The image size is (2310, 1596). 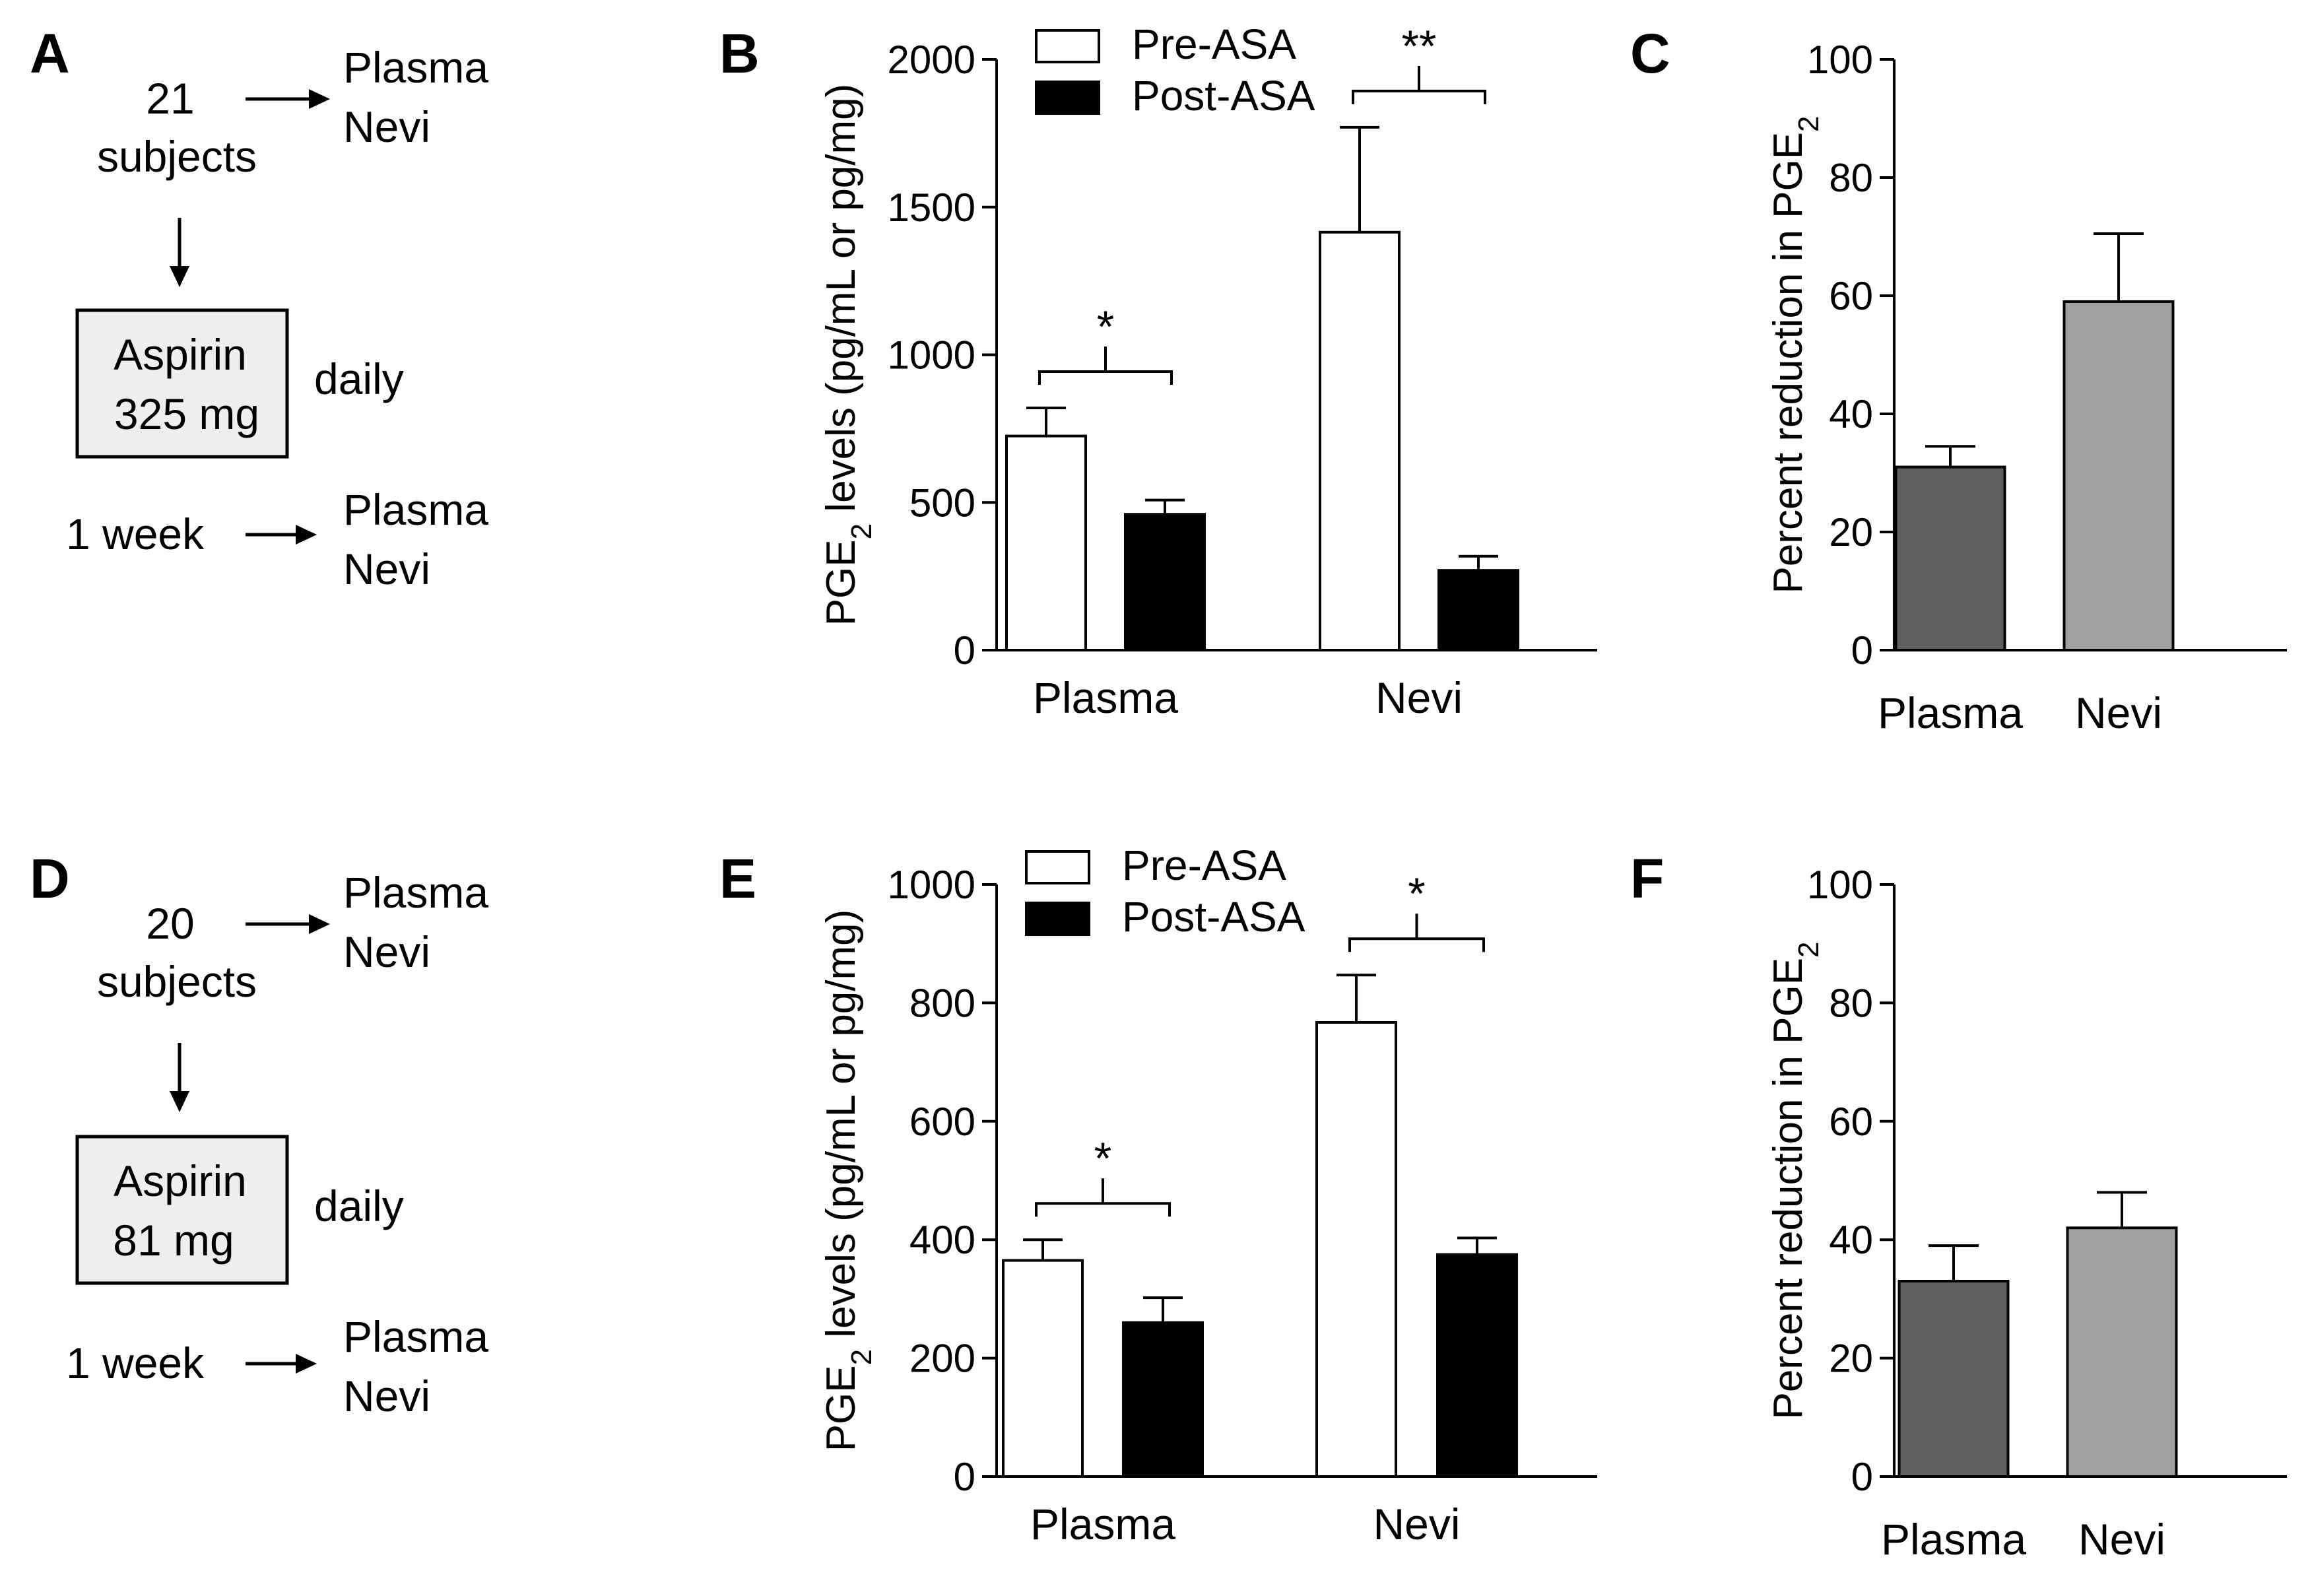 What do you see at coordinates (1067, 98) in the screenshot?
I see `legend-swatch-post-asa` at bounding box center [1067, 98].